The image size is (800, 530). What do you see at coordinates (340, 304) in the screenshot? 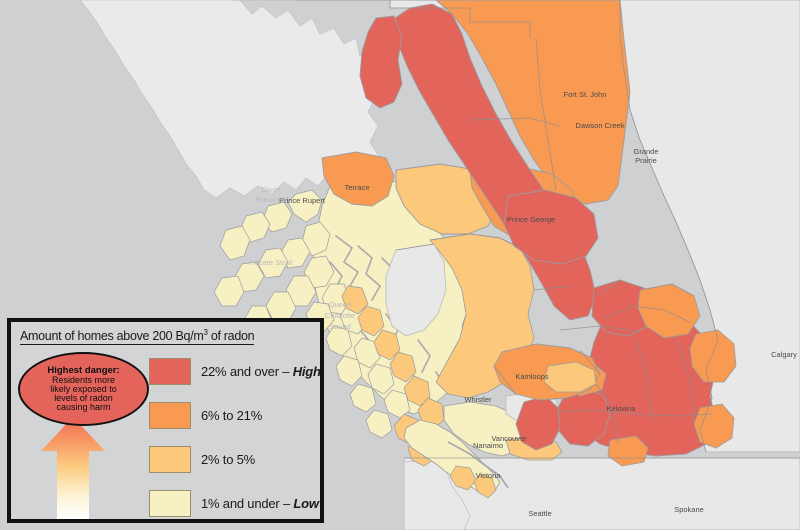
I see `water-label-queen-charlotte-line1: Queen` at bounding box center [340, 304].